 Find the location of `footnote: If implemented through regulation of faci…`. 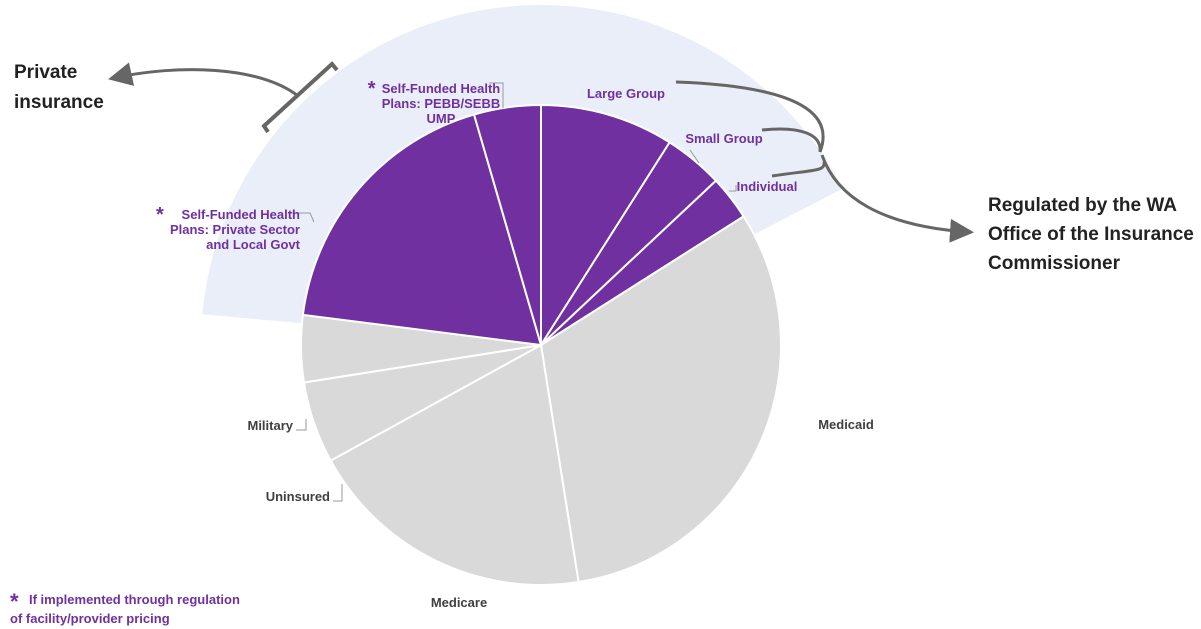

footnote: If implemented through regulation of faci… is located at coordinates (125, 609).